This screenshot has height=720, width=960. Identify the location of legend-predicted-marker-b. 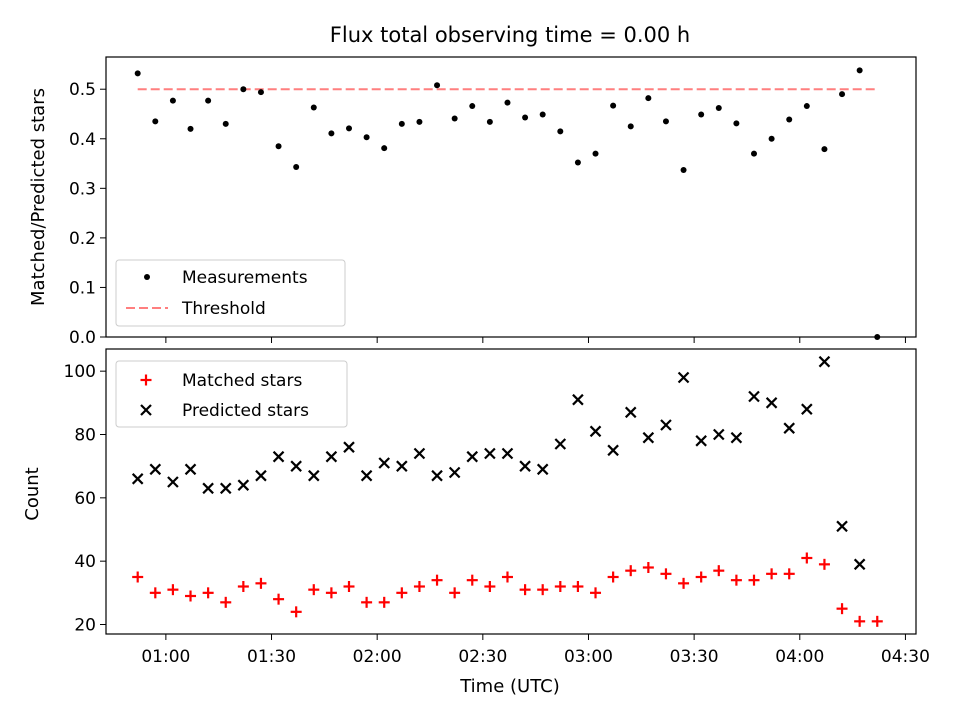
(146, 410).